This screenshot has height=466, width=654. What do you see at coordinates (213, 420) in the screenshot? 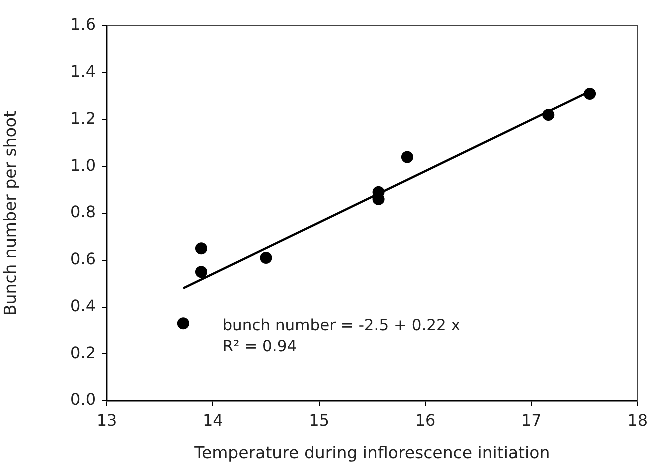
I see `x-tick-label: 14` at bounding box center [213, 420].